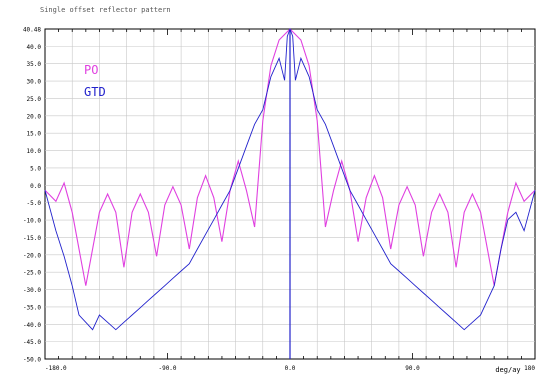  Describe the element at coordinates (35, 168) in the screenshot. I see `y-tick-label: 5.0` at that location.